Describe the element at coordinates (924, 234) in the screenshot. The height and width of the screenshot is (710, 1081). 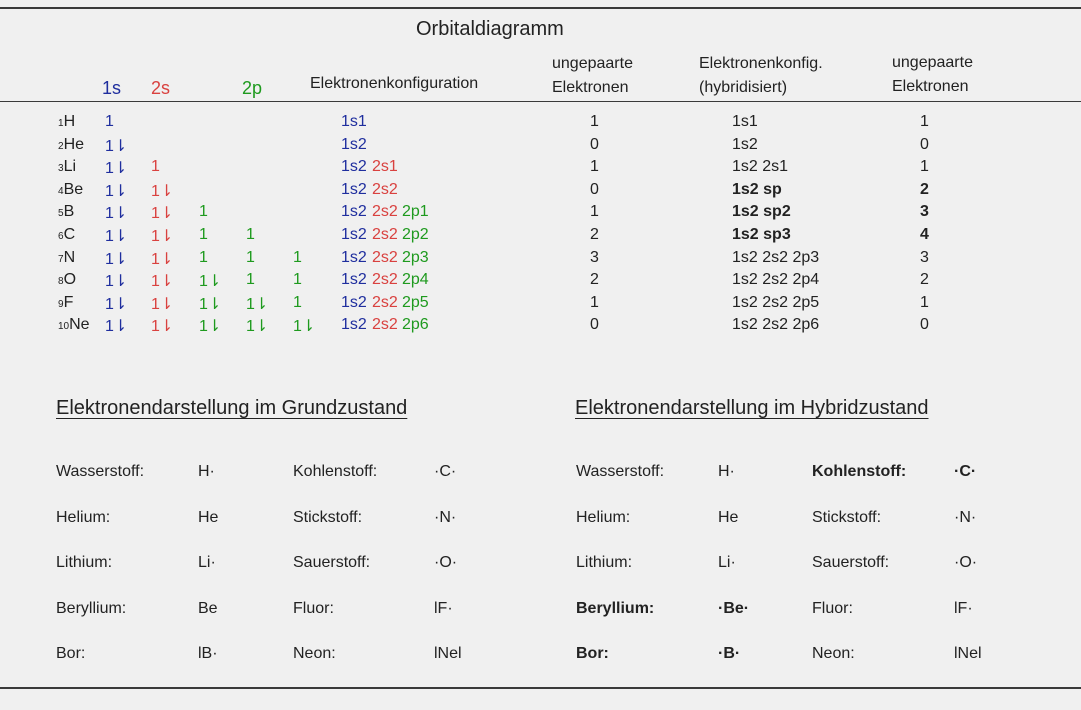
I see `unpaired-electrons-hybrid: 4` at that location.